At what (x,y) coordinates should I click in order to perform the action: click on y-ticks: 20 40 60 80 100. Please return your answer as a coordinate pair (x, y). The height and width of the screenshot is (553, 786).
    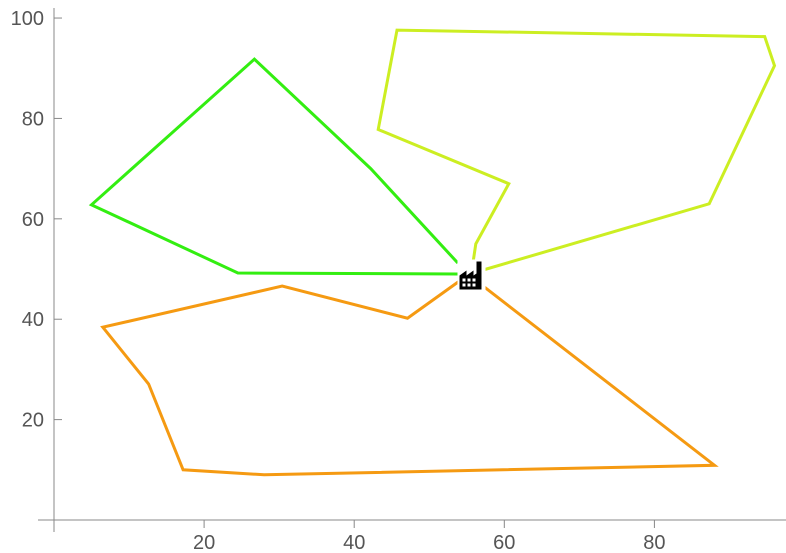
    Looking at the image, I should click on (36, 220).